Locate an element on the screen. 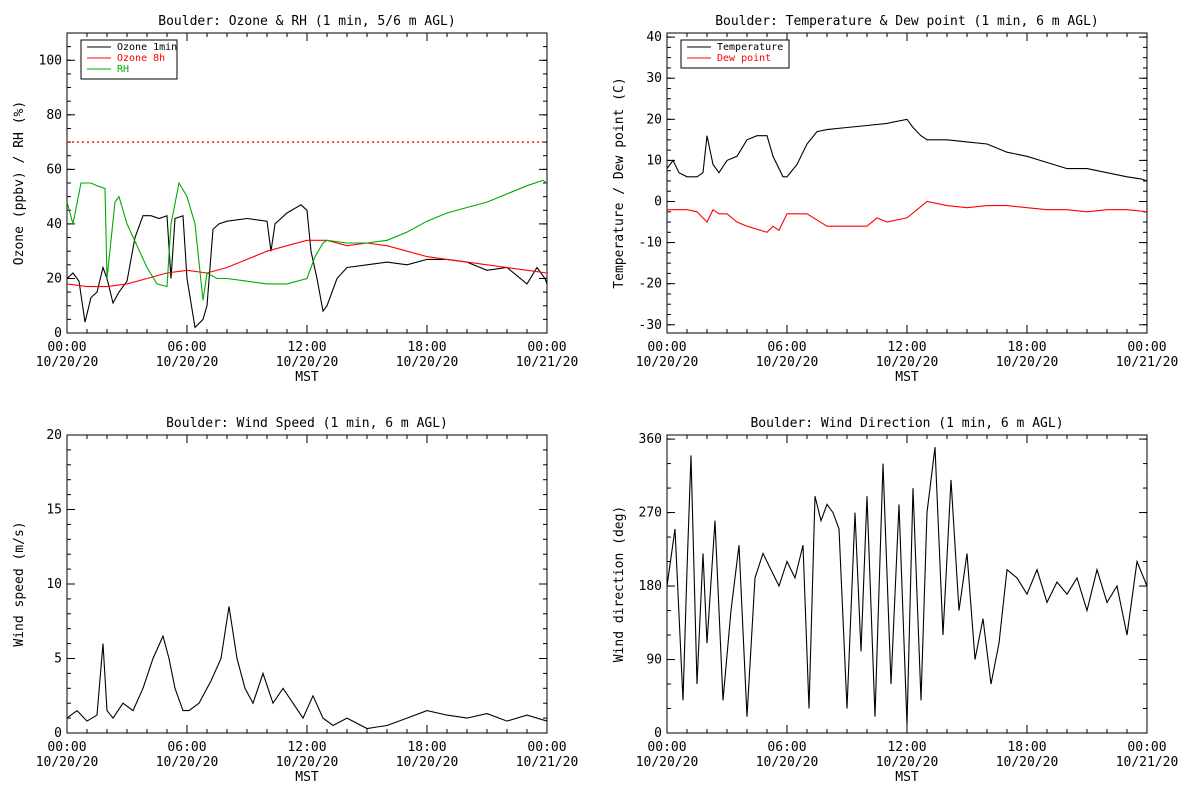  chart-title: Boulder: Wind Speed (1 min, 6 m AGL) is located at coordinates (307, 423).